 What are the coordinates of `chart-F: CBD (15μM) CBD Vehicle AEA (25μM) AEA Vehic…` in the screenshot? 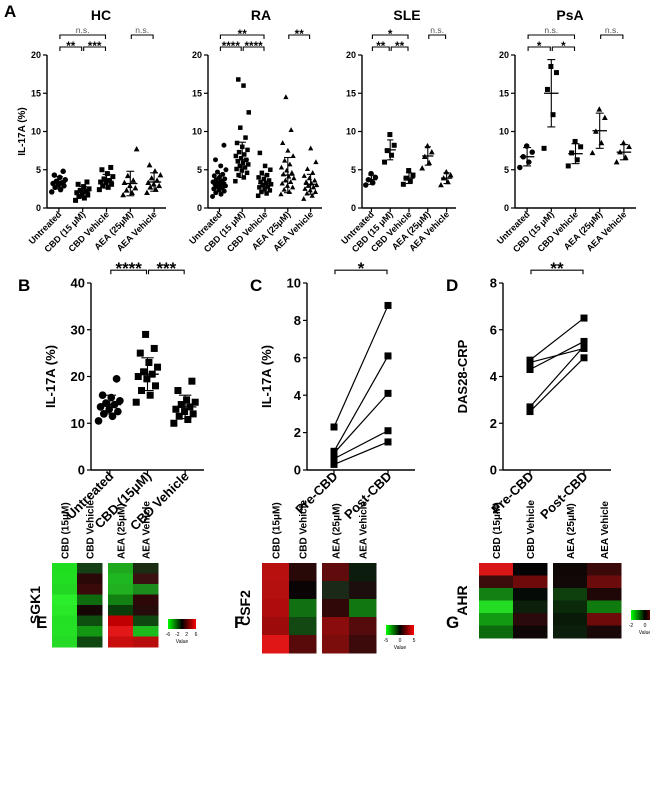 It's located at (326, 577).